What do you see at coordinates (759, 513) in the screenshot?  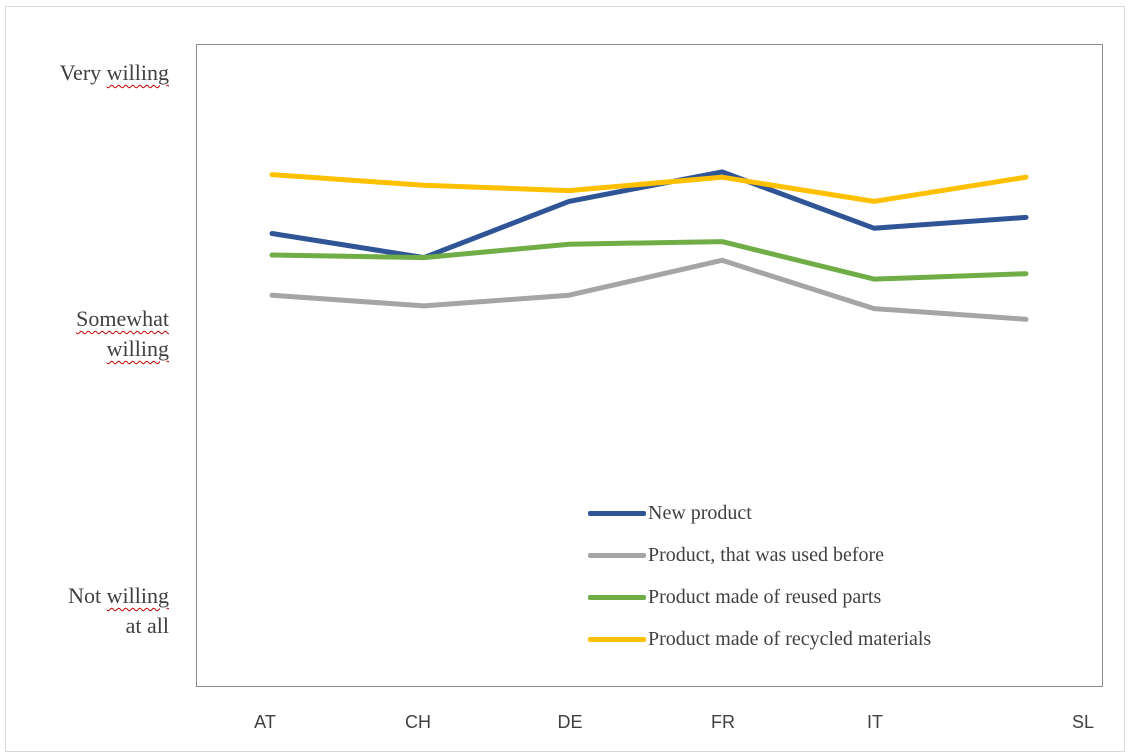 I see `legend-item: New product` at bounding box center [759, 513].